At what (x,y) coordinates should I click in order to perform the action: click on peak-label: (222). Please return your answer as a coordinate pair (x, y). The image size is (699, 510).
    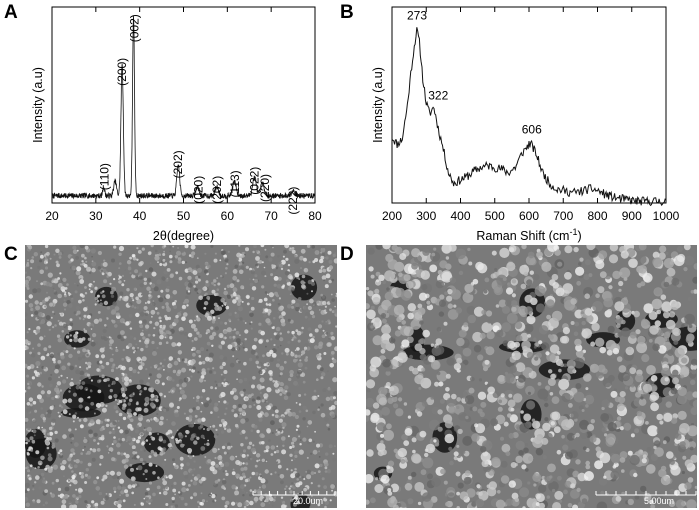
    Looking at the image, I should click on (293, 201).